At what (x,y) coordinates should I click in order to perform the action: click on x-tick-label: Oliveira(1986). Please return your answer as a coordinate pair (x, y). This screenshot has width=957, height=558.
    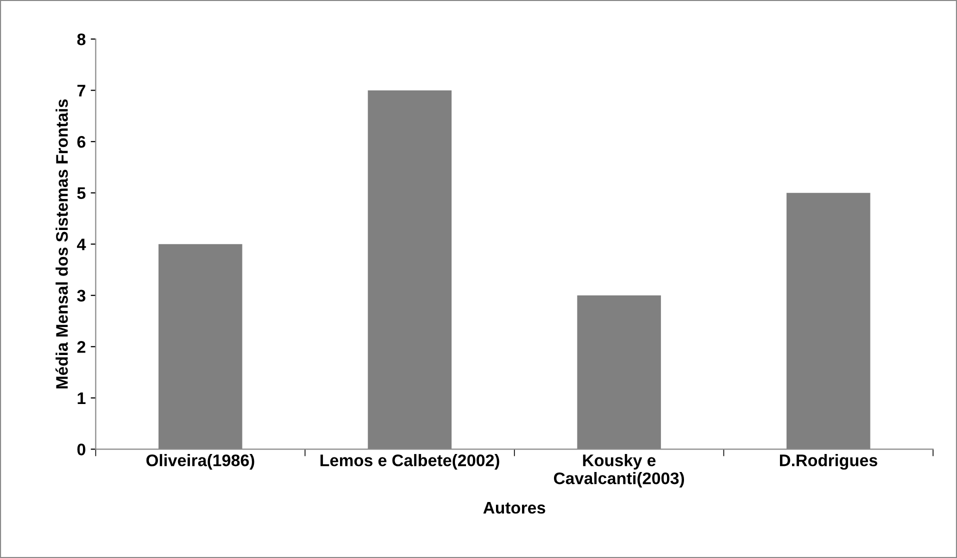
    Looking at the image, I should click on (200, 462).